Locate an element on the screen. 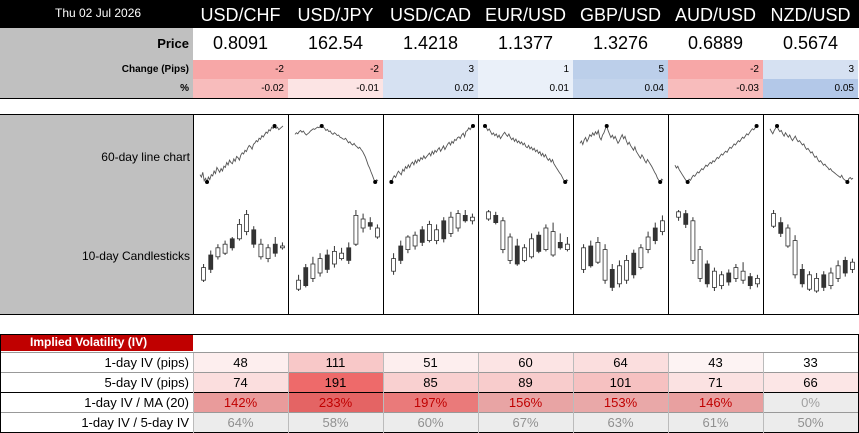 This screenshot has height=433, width=859. candlestick-chart-nzd-usd is located at coordinates (813, 251).